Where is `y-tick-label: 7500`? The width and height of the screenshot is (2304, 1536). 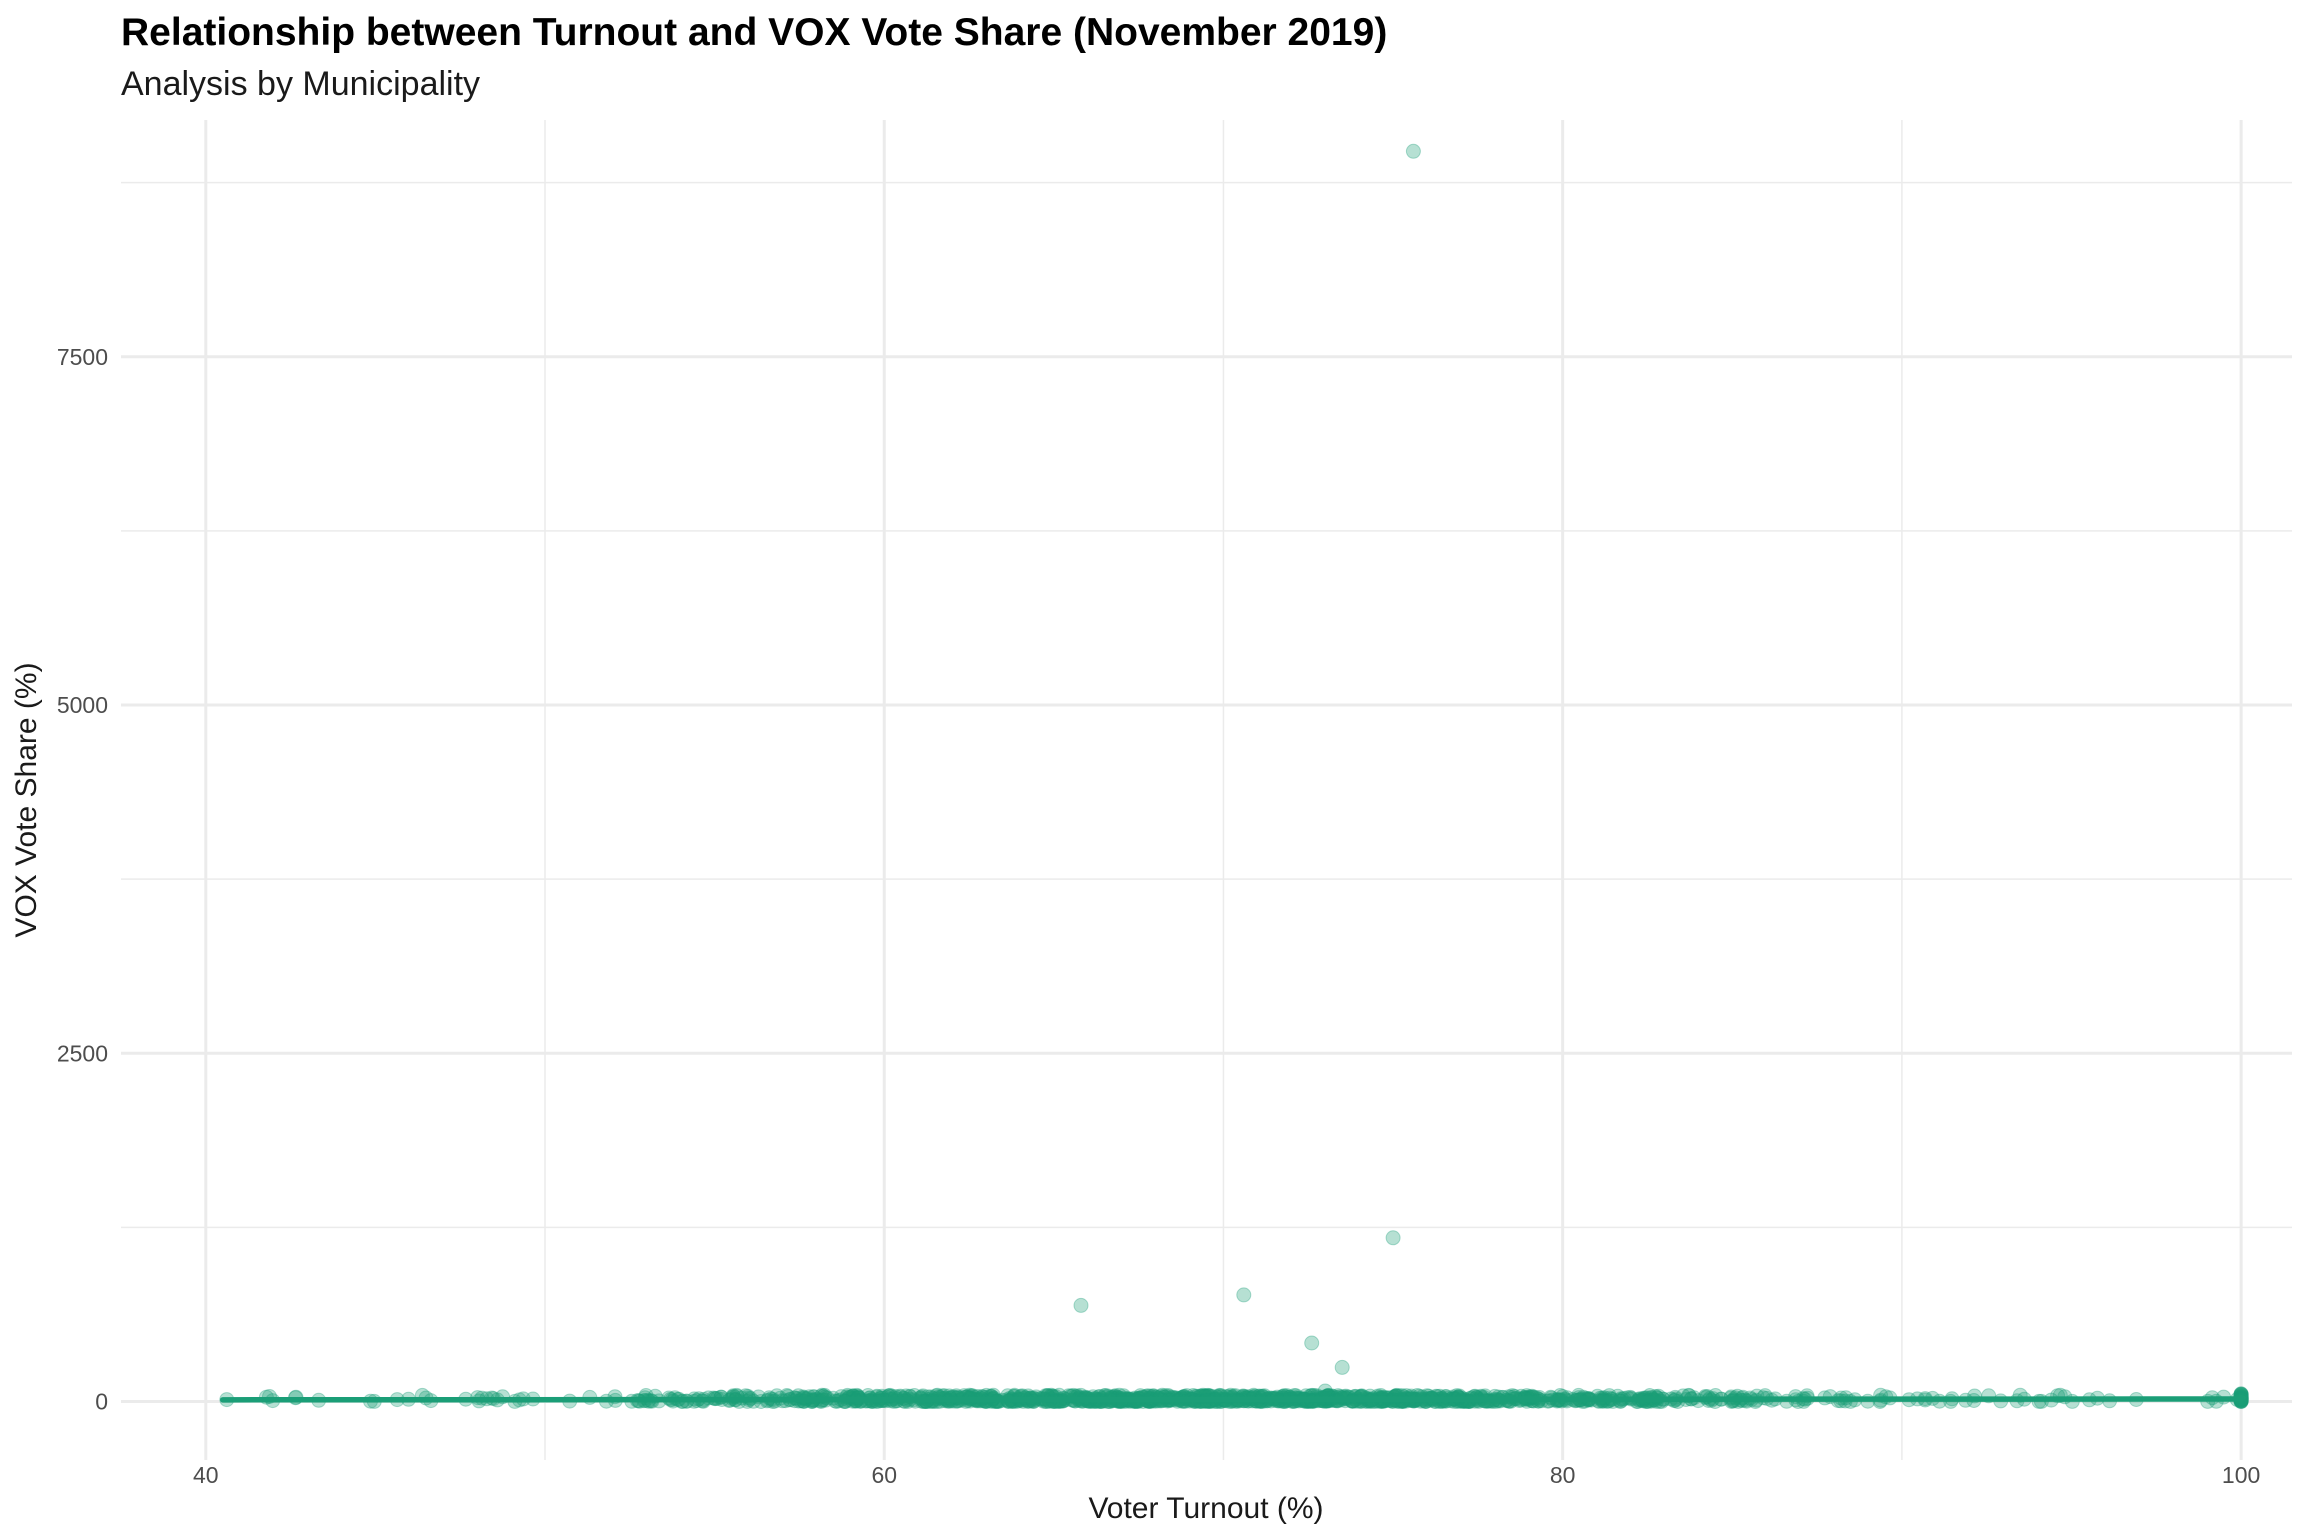
y-tick-label: 7500 is located at coordinates (82, 357).